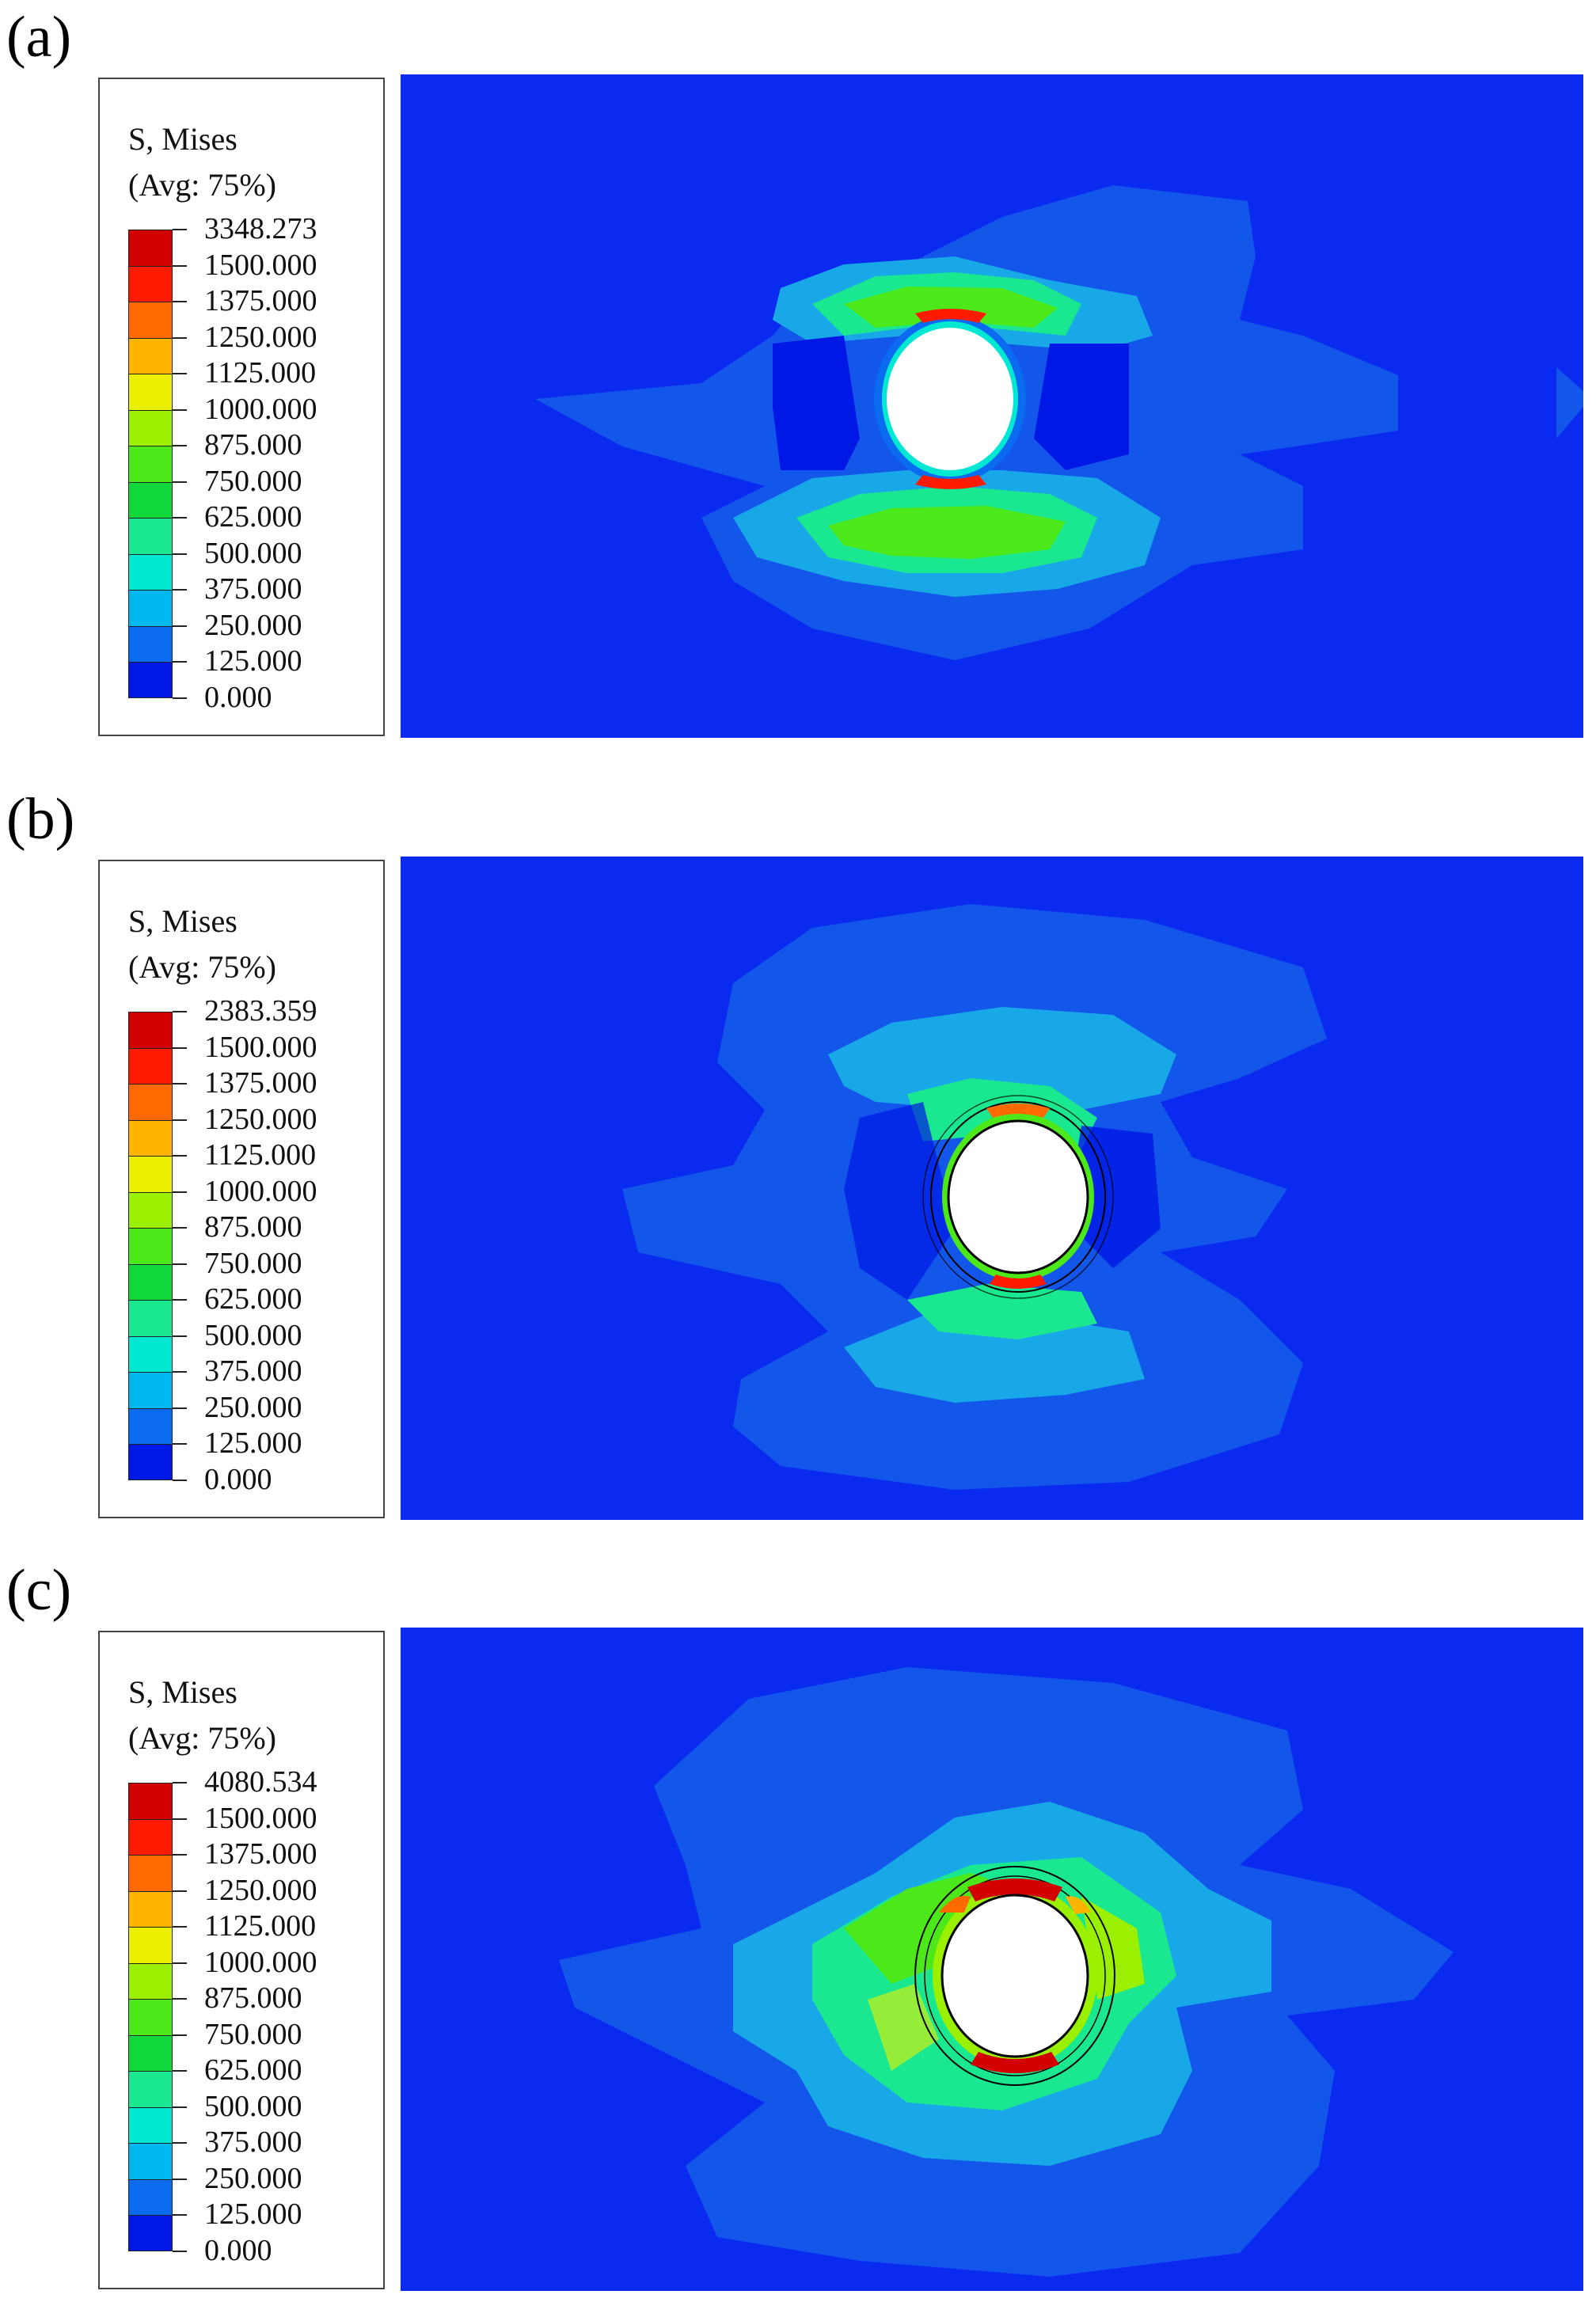 This screenshot has width=1596, height=2321. I want to click on scale-tick-label: 500.000, so click(253, 553).